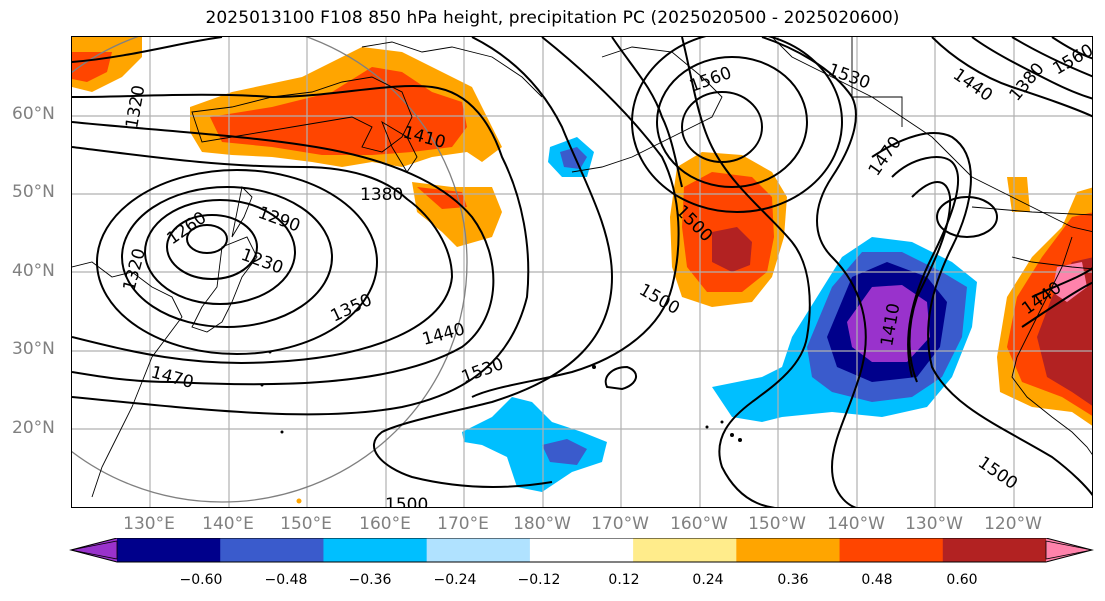  What do you see at coordinates (33, 428) in the screenshot?
I see `lat-label: 20°N` at bounding box center [33, 428].